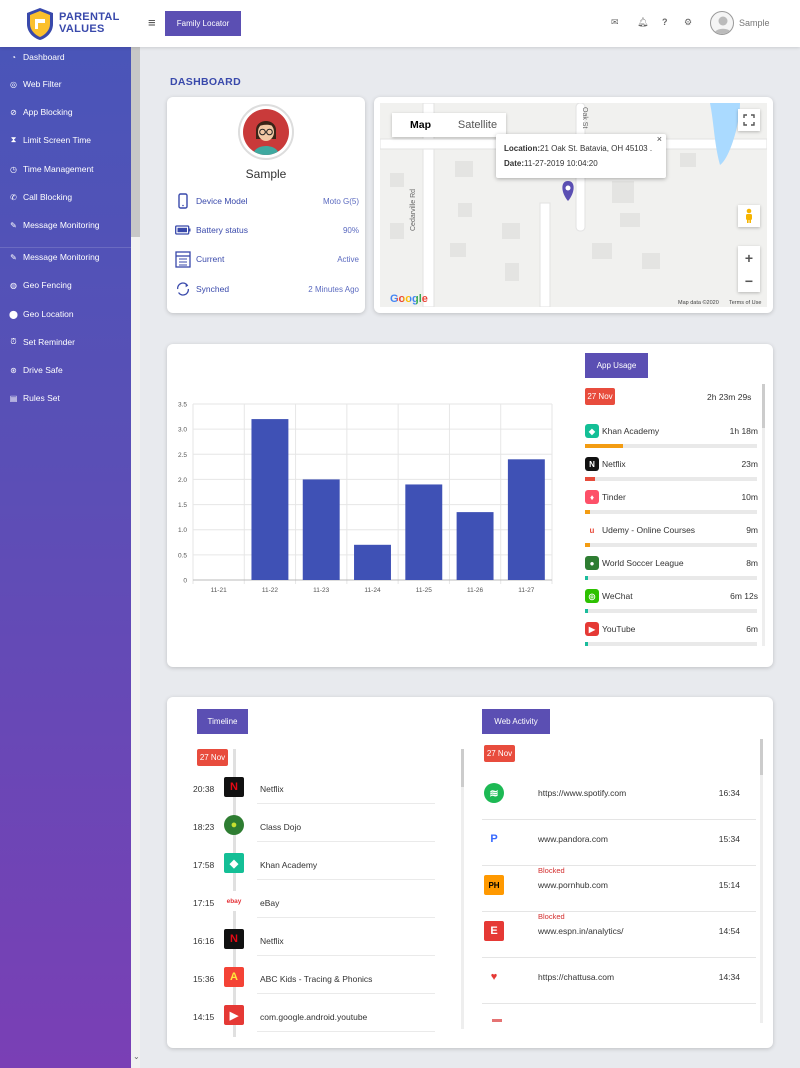 Image resolution: width=800 pixels, height=1068 pixels. What do you see at coordinates (462, 889) in the screenshot?
I see `timeline-scrollbar` at bounding box center [462, 889].